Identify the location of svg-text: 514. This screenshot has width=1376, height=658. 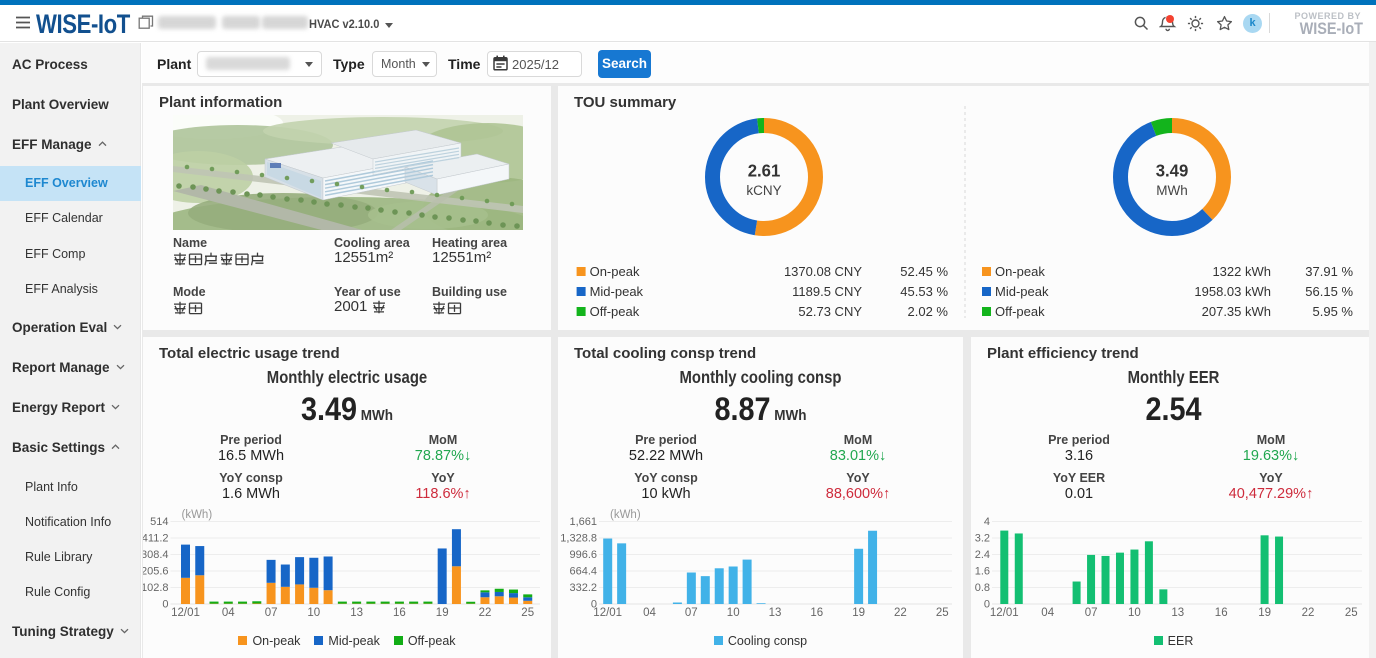
(159, 522).